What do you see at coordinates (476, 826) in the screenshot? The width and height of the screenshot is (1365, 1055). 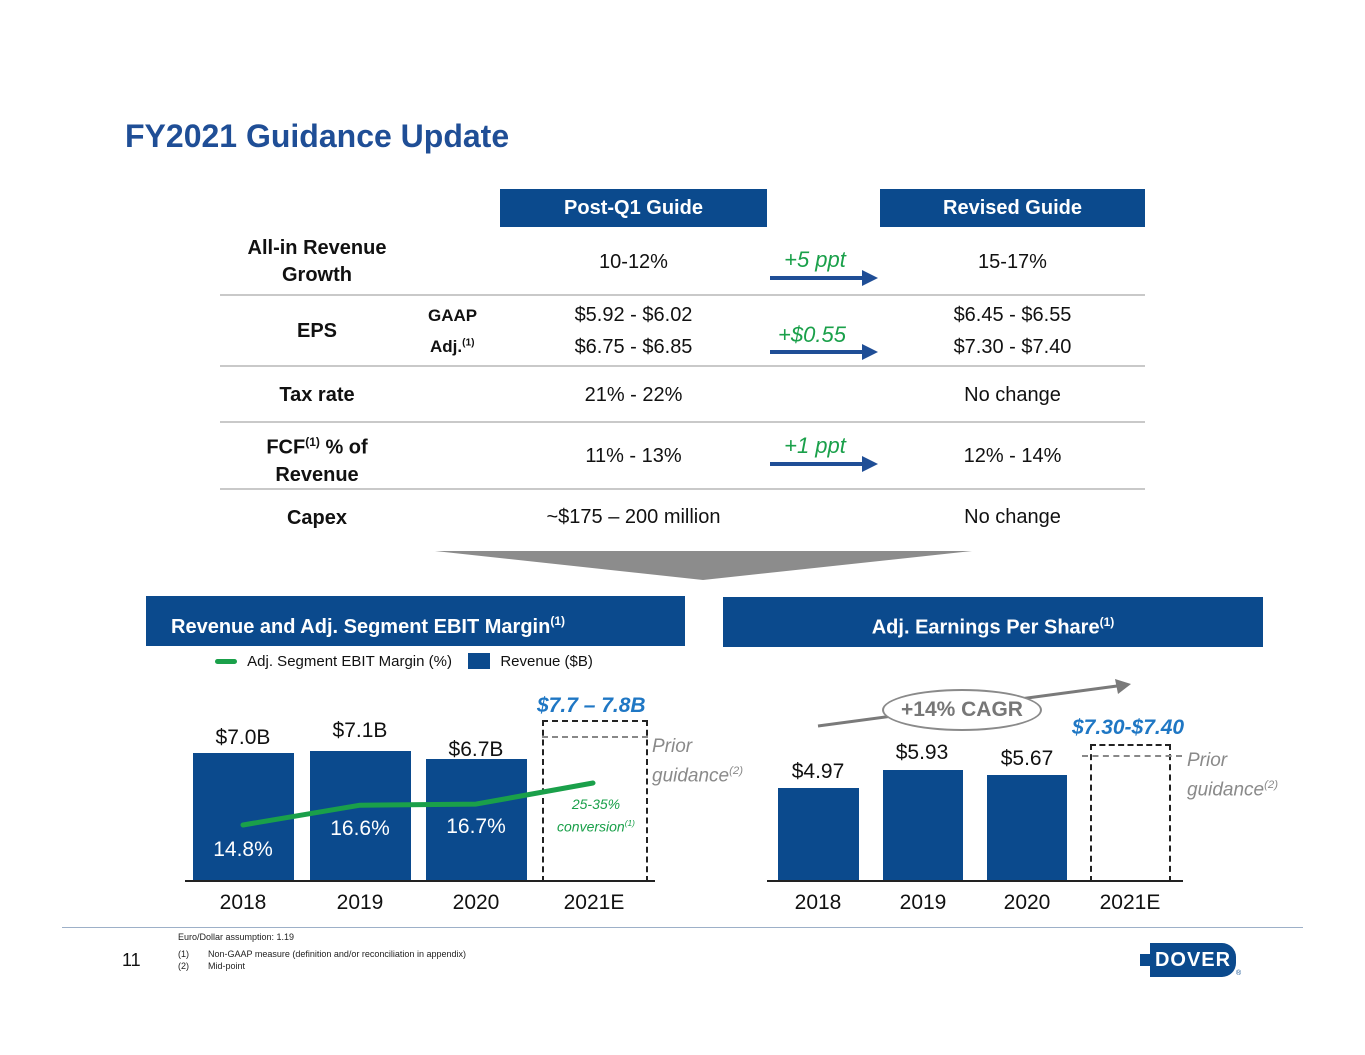 I see `margin-label-2020: 16.7%` at bounding box center [476, 826].